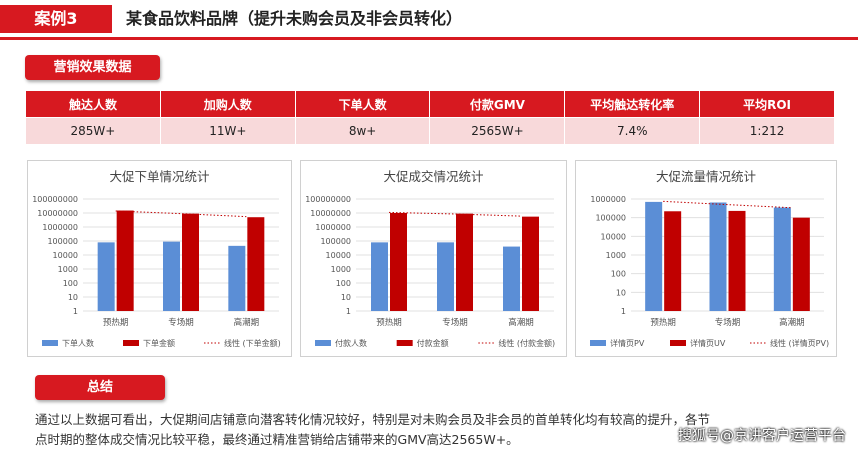  What do you see at coordinates (433, 176) in the screenshot?
I see `chart-title: 大促成交情况统计` at bounding box center [433, 176].